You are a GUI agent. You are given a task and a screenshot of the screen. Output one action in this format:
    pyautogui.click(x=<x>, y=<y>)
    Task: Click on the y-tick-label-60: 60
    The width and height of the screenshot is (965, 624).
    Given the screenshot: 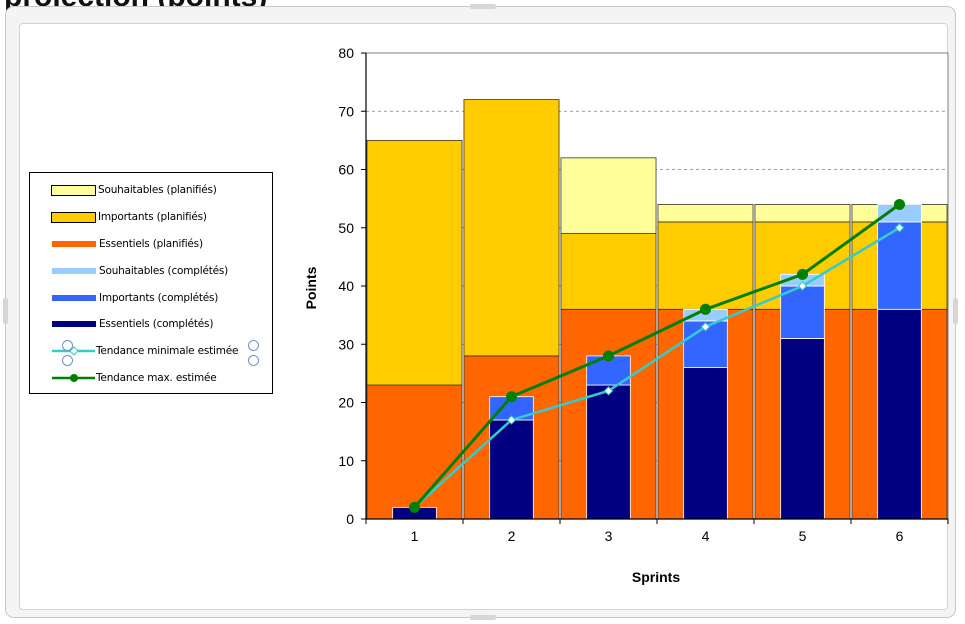 What is the action you would take?
    pyautogui.click(x=346, y=170)
    